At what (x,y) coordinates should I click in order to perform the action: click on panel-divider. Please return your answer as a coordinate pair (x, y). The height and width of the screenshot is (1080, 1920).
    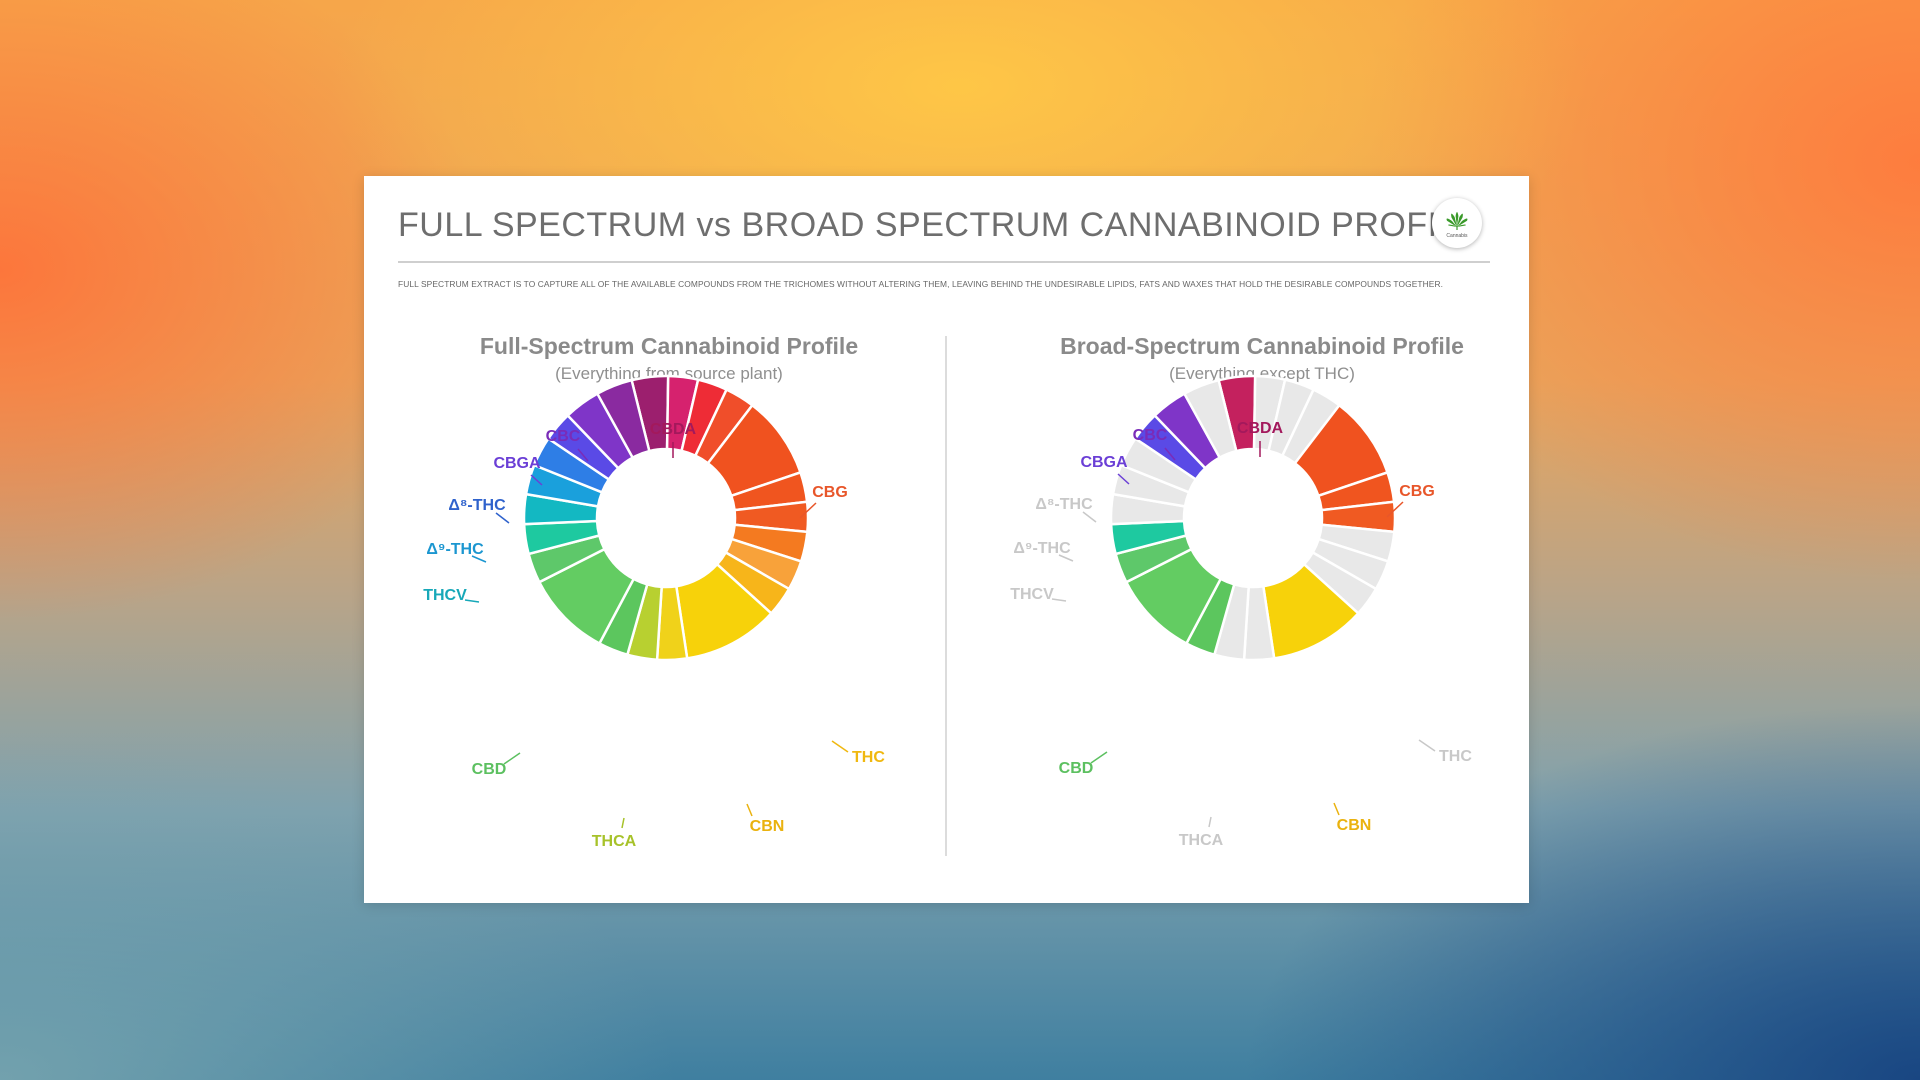
    Looking at the image, I should click on (946, 596).